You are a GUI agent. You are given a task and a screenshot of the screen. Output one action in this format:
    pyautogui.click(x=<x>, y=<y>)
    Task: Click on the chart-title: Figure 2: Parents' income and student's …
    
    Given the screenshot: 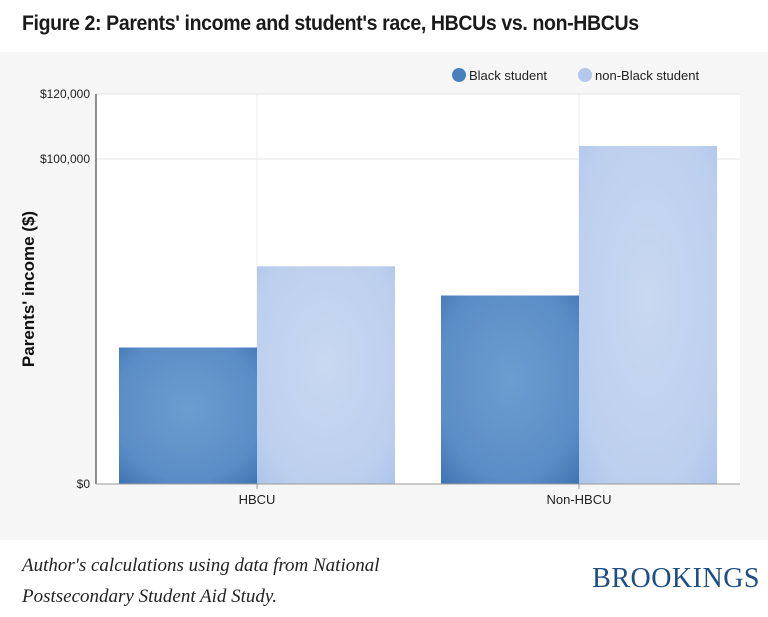 What is the action you would take?
    pyautogui.click(x=330, y=23)
    